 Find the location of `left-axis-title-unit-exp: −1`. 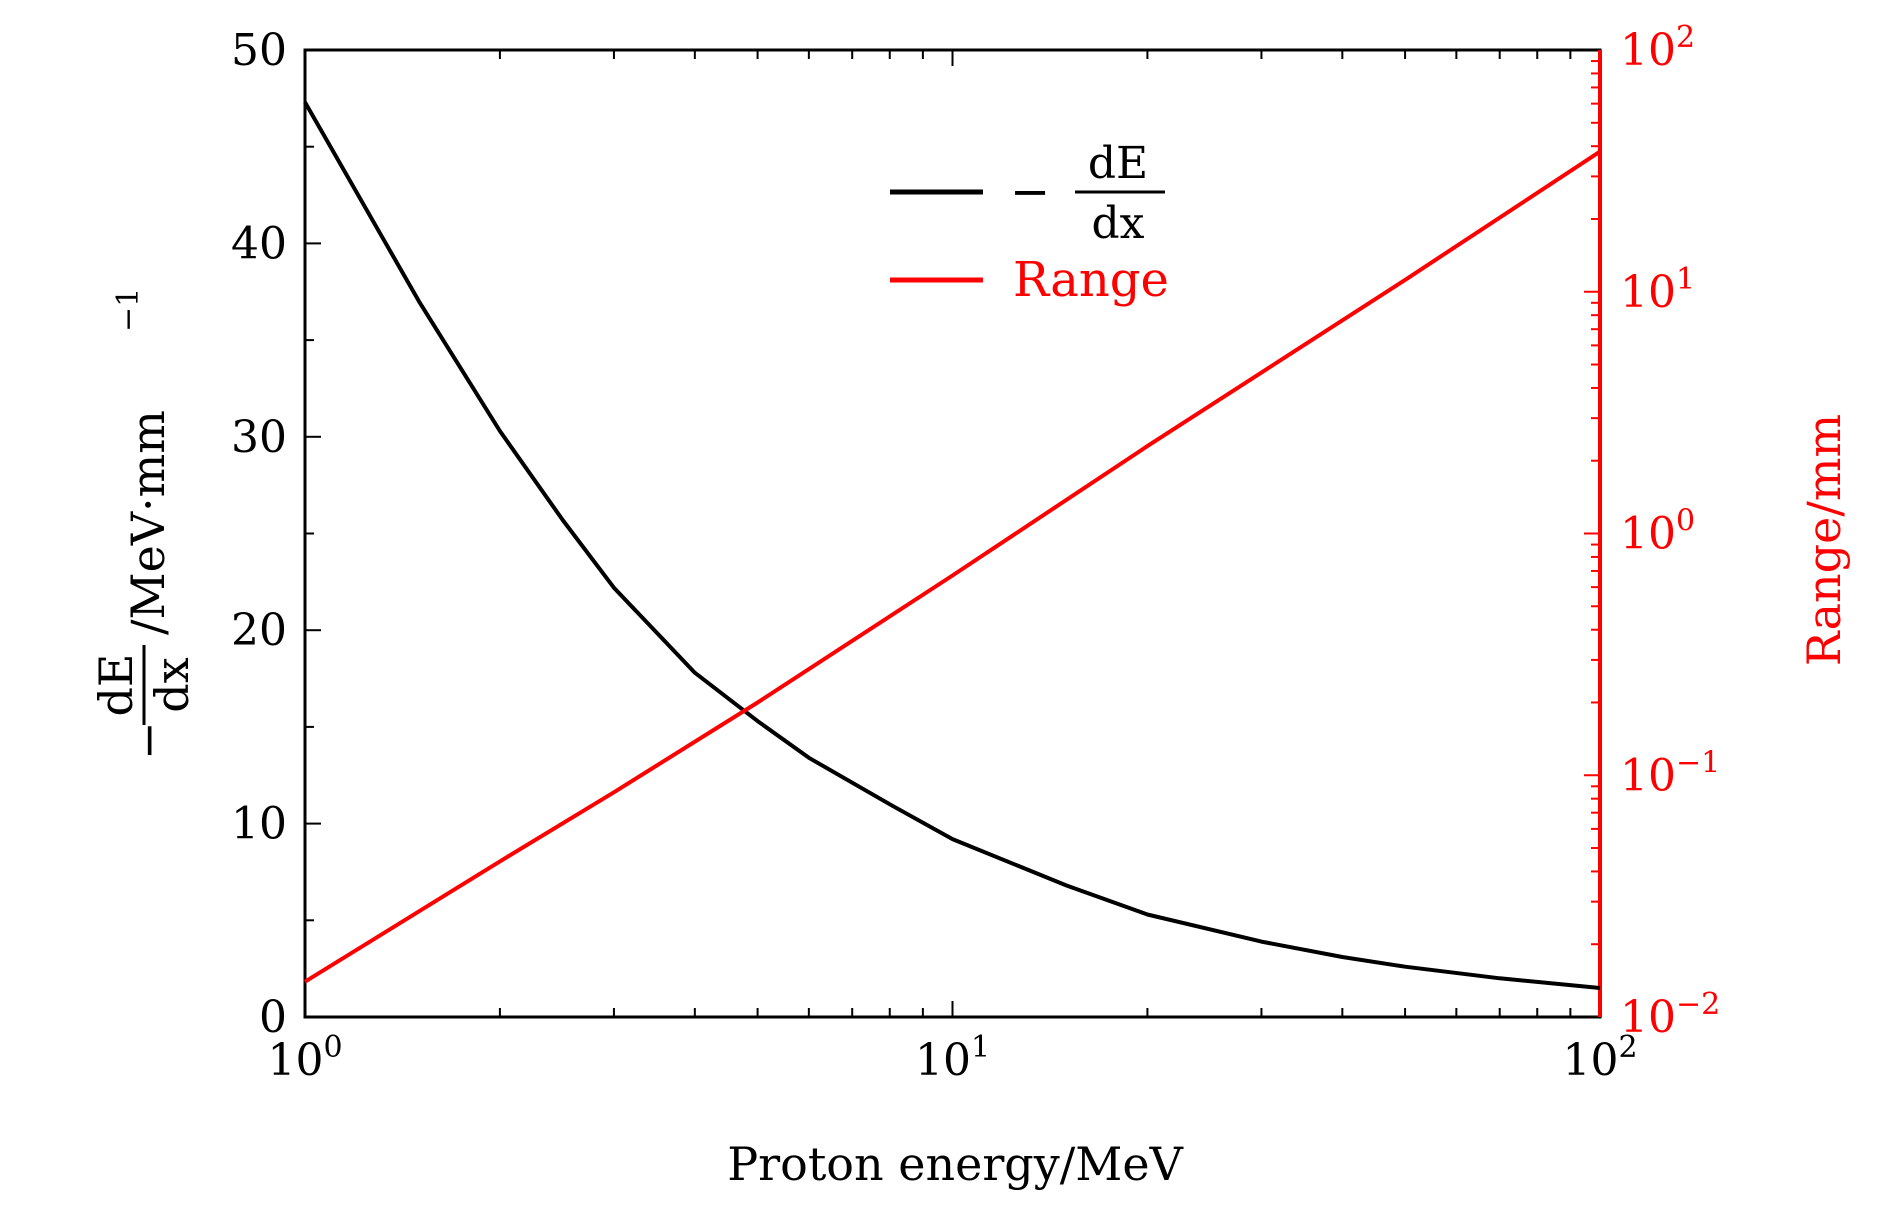

left-axis-title-unit-exp: −1 is located at coordinates (128, 310).